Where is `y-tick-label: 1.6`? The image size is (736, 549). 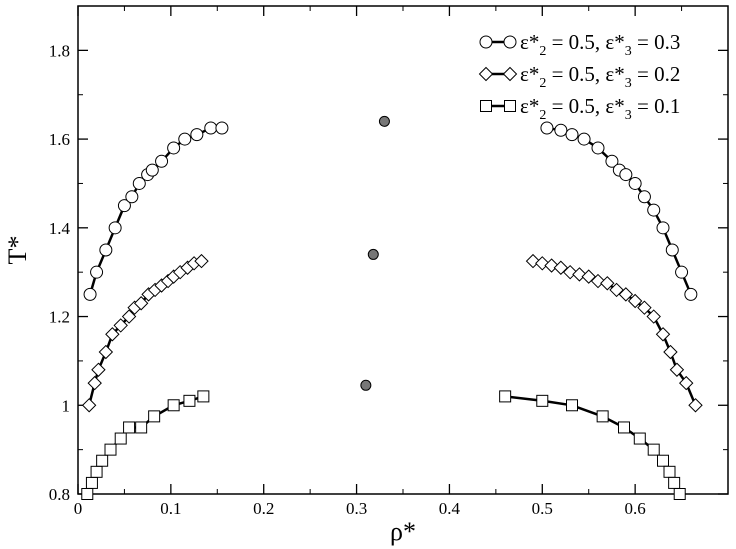 y-tick-label: 1.6 is located at coordinates (59, 139).